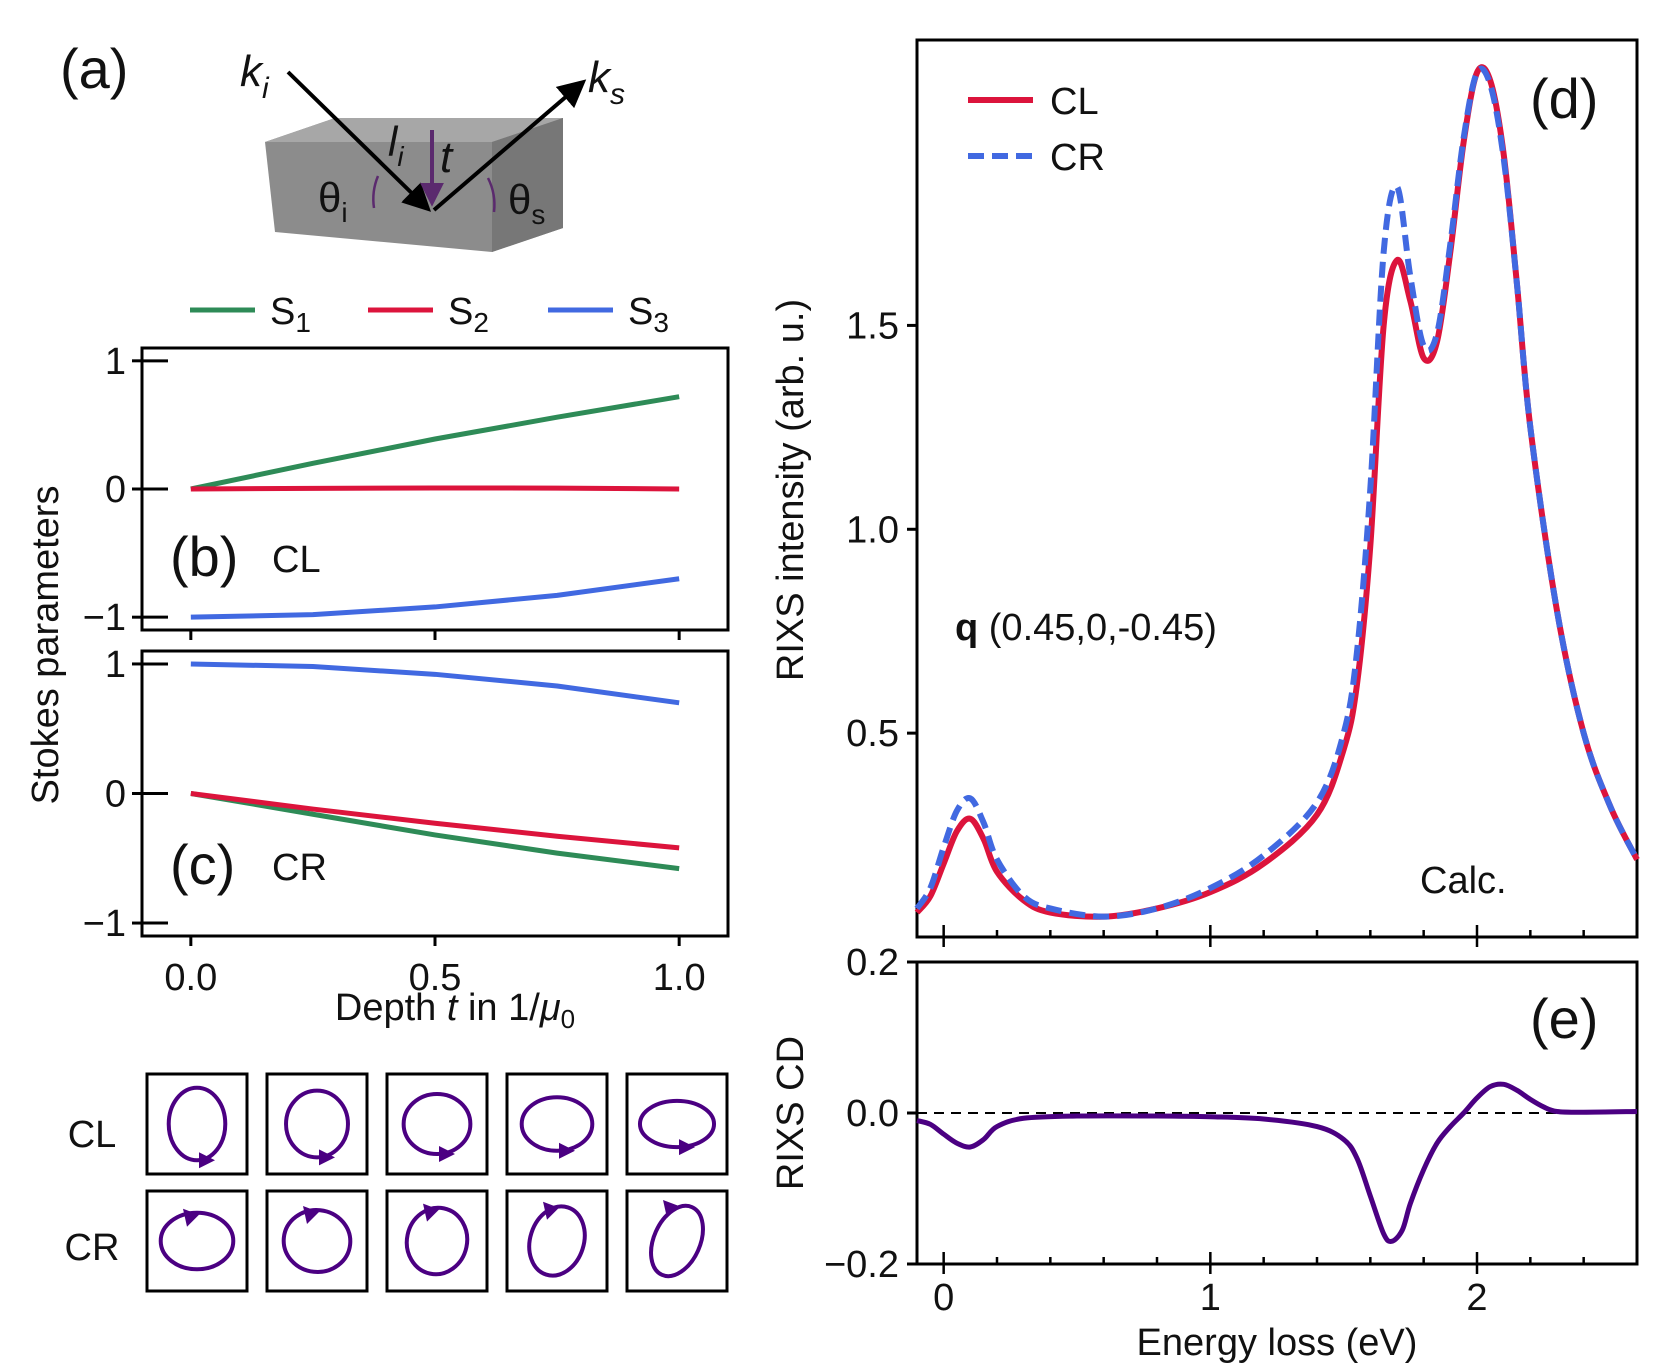  I want to click on k-in-label: ki, so click(255, 76).